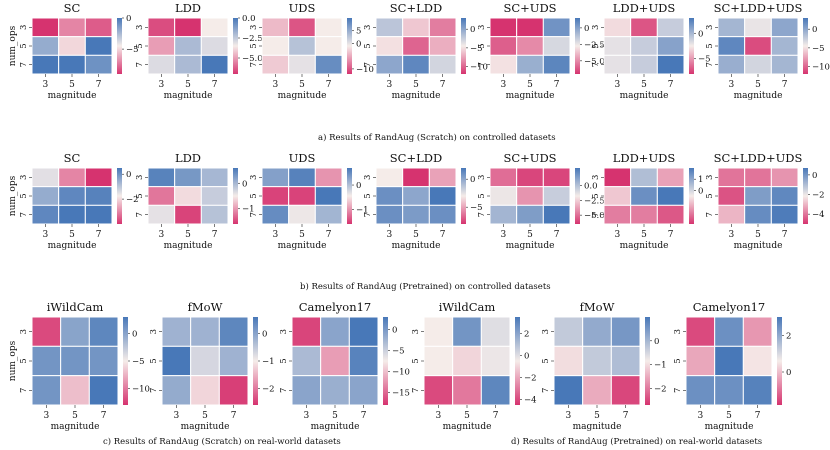  What do you see at coordinates (591, 187) in the screenshot?
I see `colorbar-tick-label: 0.0` at bounding box center [591, 187].